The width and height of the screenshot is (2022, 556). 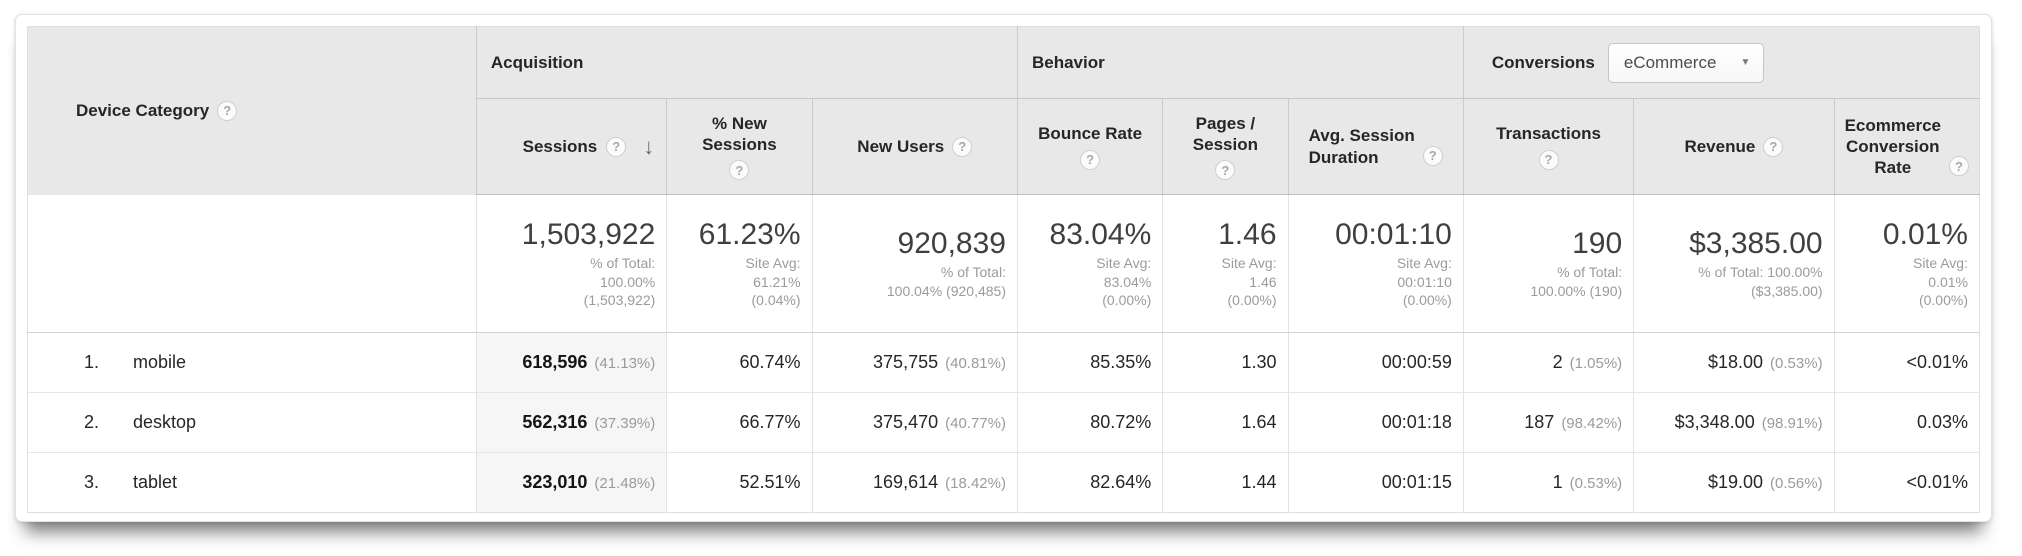 I want to click on revenue-value: $18.00, so click(x=1735, y=362).